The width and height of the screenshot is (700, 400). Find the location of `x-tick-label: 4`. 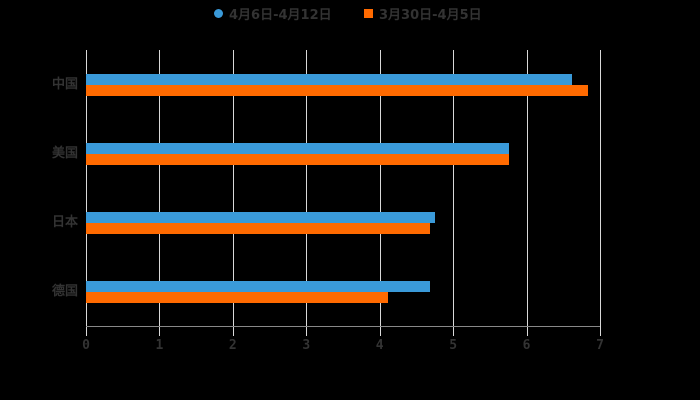

x-tick-label: 4 is located at coordinates (379, 345).